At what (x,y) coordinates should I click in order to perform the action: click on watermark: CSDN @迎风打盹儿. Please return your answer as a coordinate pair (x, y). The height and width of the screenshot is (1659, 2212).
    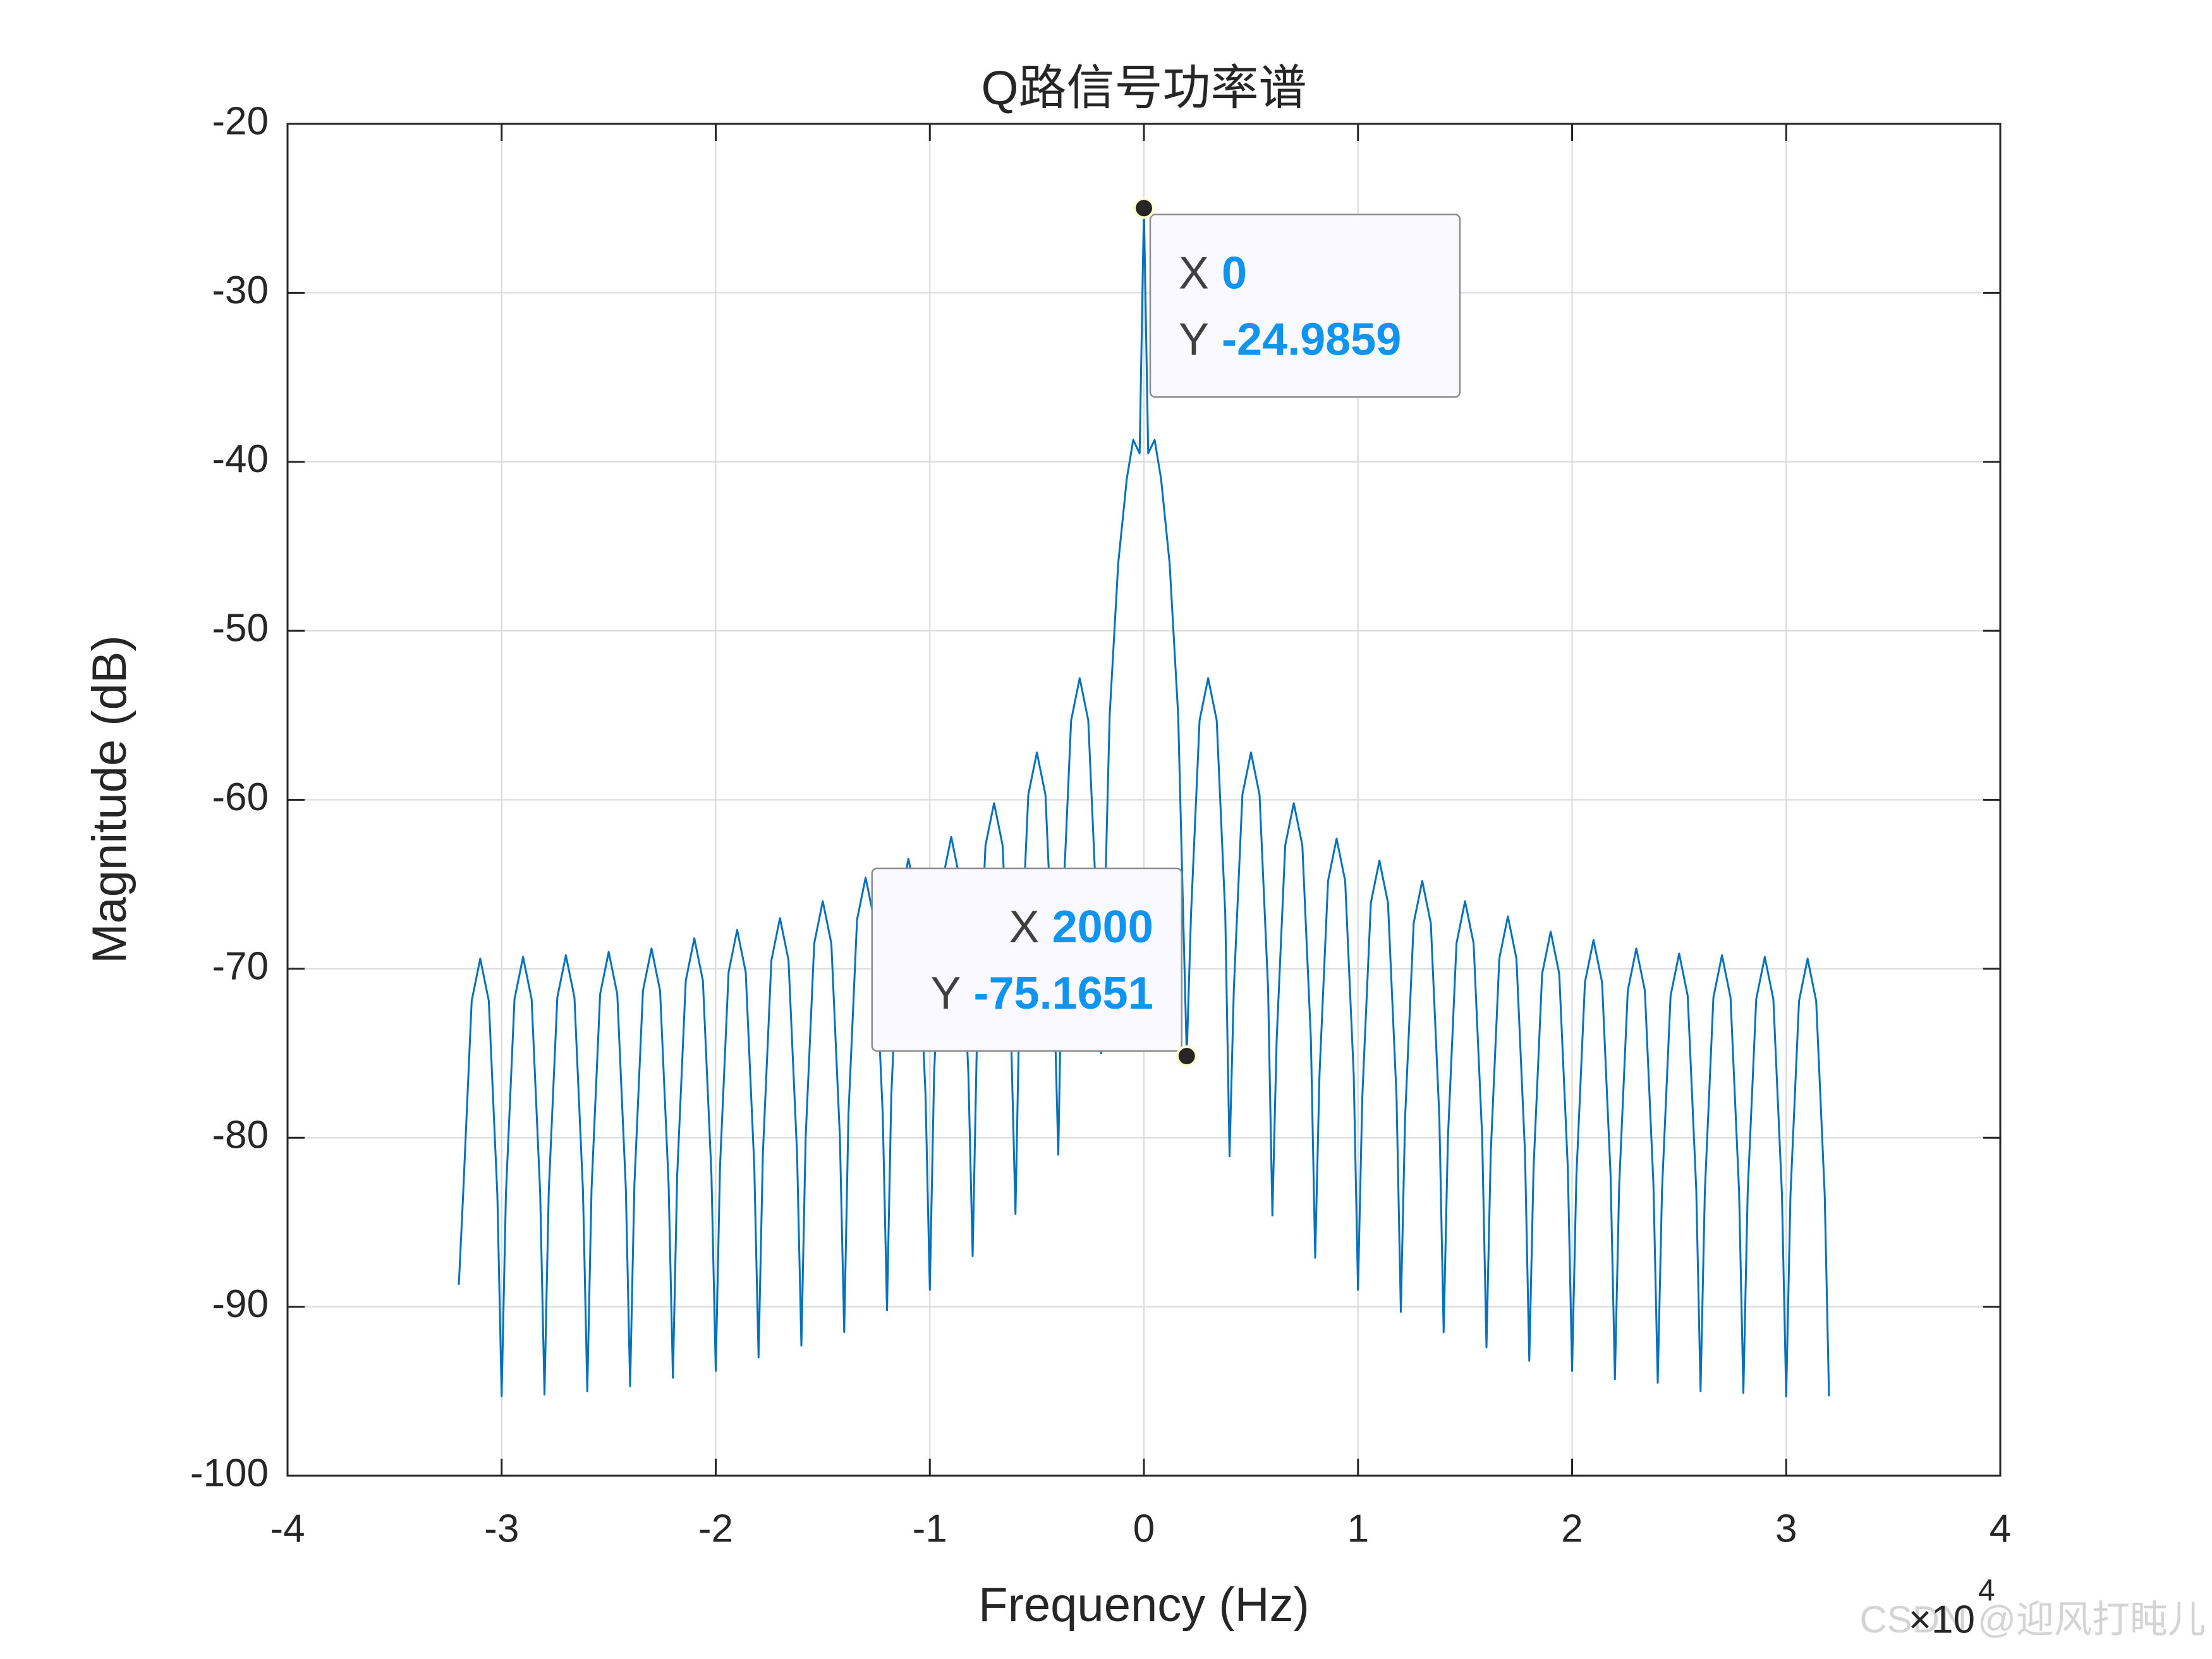
    Looking at the image, I should click on (2032, 1619).